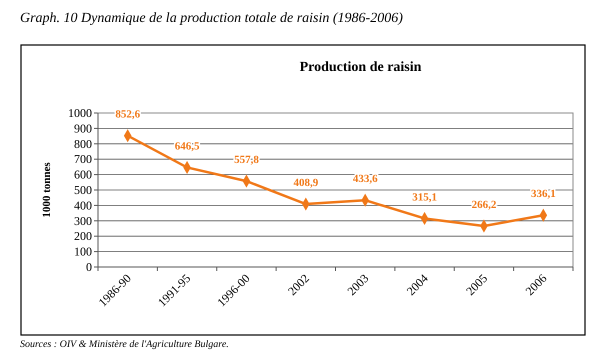  Describe the element at coordinates (83, 175) in the screenshot. I see `y-tick-label: 600` at that location.